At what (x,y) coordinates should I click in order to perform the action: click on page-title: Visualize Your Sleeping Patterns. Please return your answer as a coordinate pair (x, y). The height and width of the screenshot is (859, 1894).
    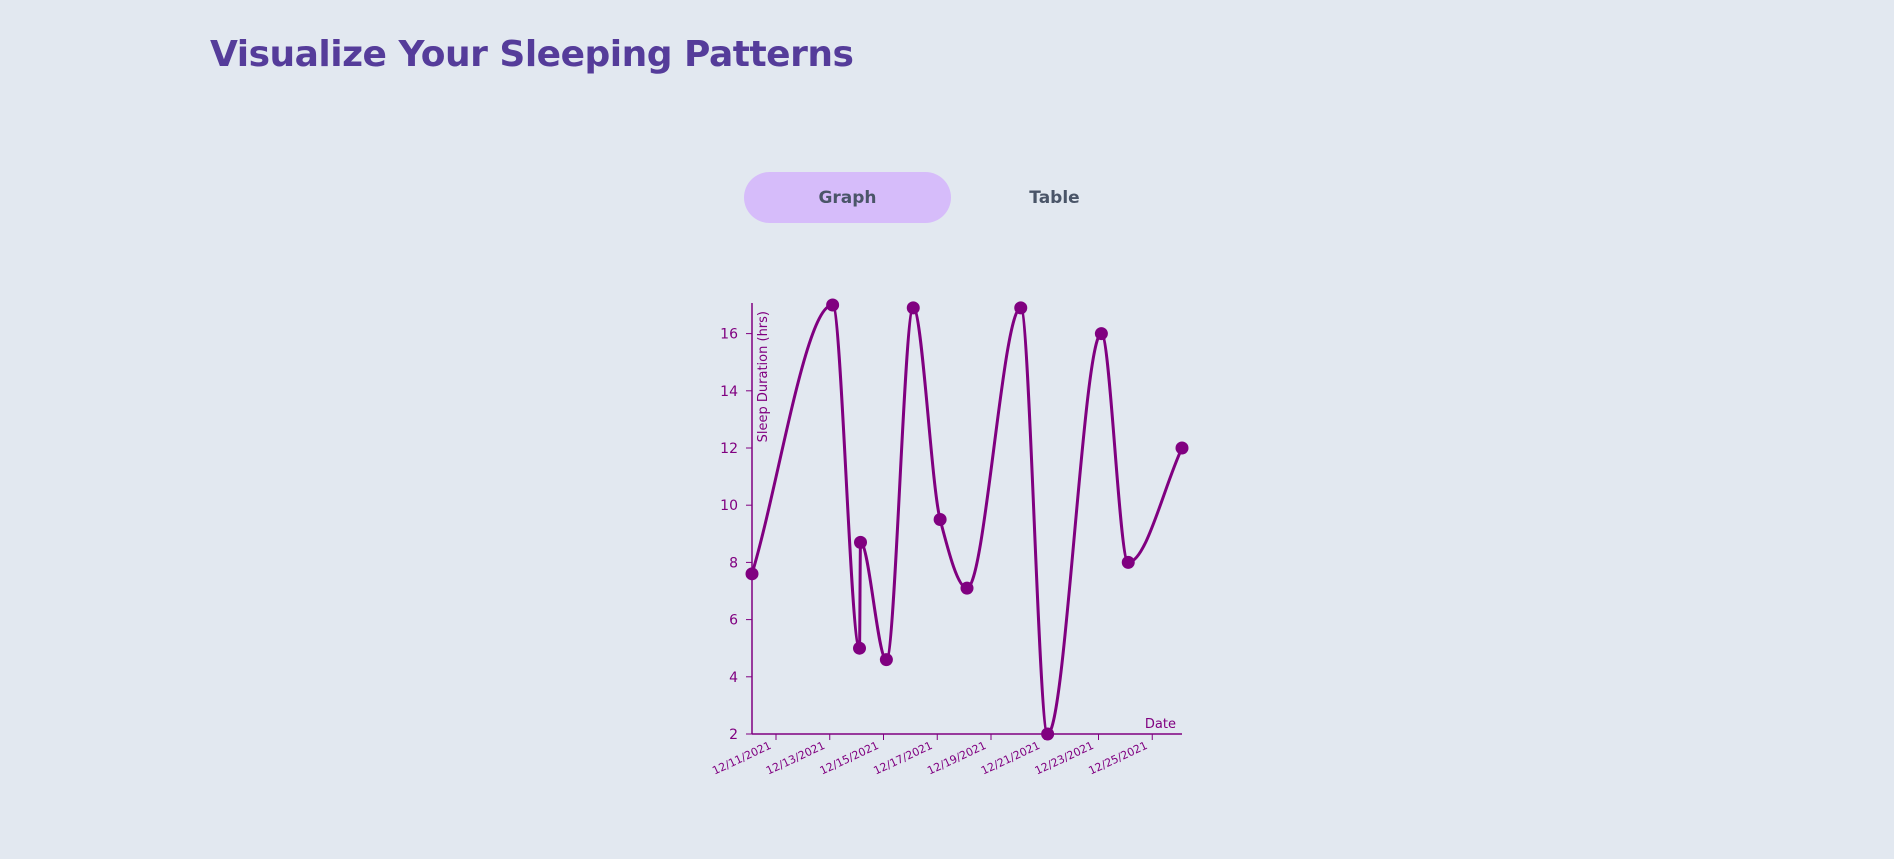
    Looking at the image, I should click on (532, 54).